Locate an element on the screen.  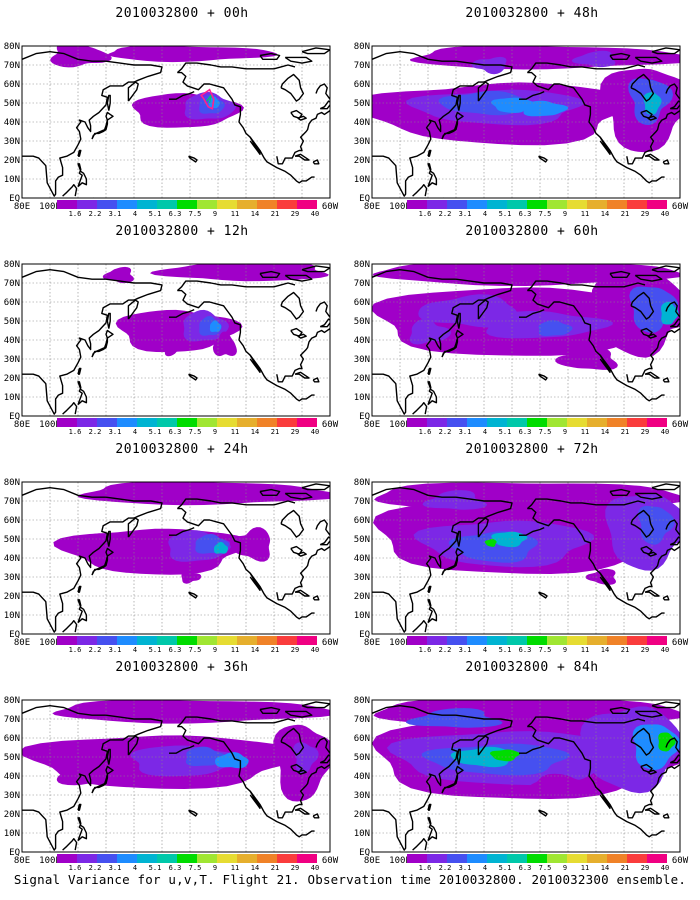
lat-label: 20N is located at coordinates (12, 815).